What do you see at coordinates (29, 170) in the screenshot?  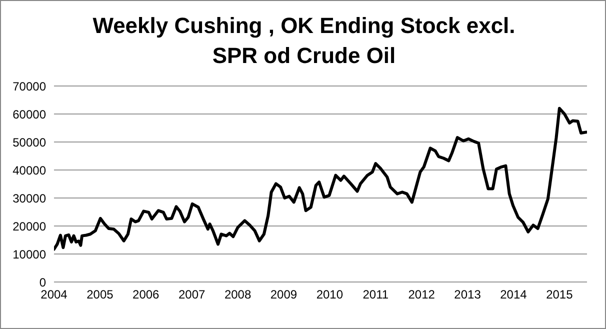 I see `y-tick-label: 40000` at bounding box center [29, 170].